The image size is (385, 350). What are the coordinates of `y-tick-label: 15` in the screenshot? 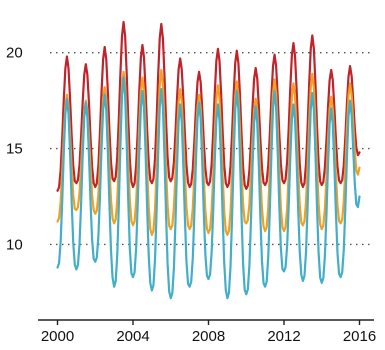 It's located at (14, 149).